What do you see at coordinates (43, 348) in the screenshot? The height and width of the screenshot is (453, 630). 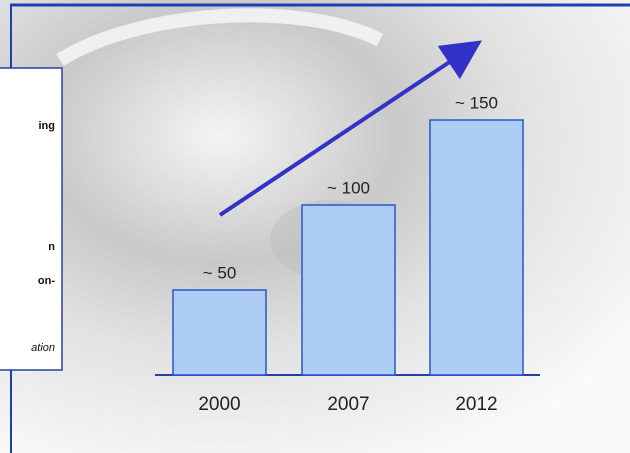 I see `panel-text: ation` at bounding box center [43, 348].